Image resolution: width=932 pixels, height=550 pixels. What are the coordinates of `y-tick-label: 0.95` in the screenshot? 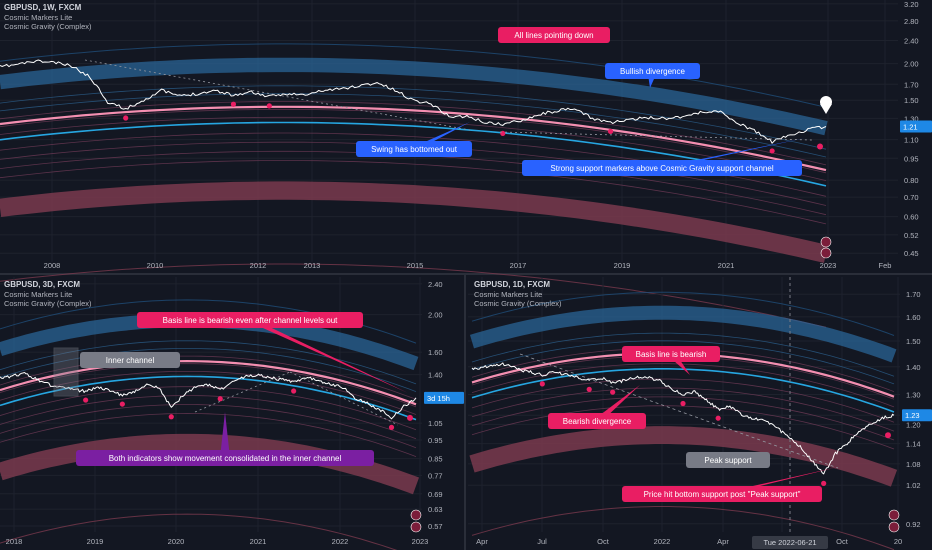 It's located at (435, 440).